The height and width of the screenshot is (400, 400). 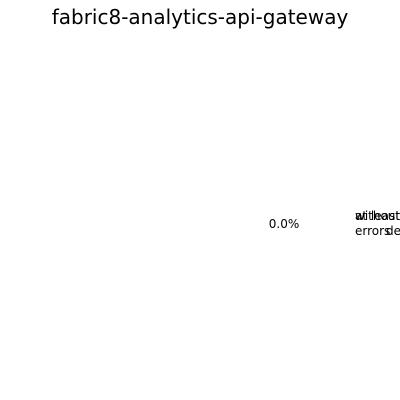 What do you see at coordinates (393, 231) in the screenshot?
I see `slice-label-fragment: de` at bounding box center [393, 231].